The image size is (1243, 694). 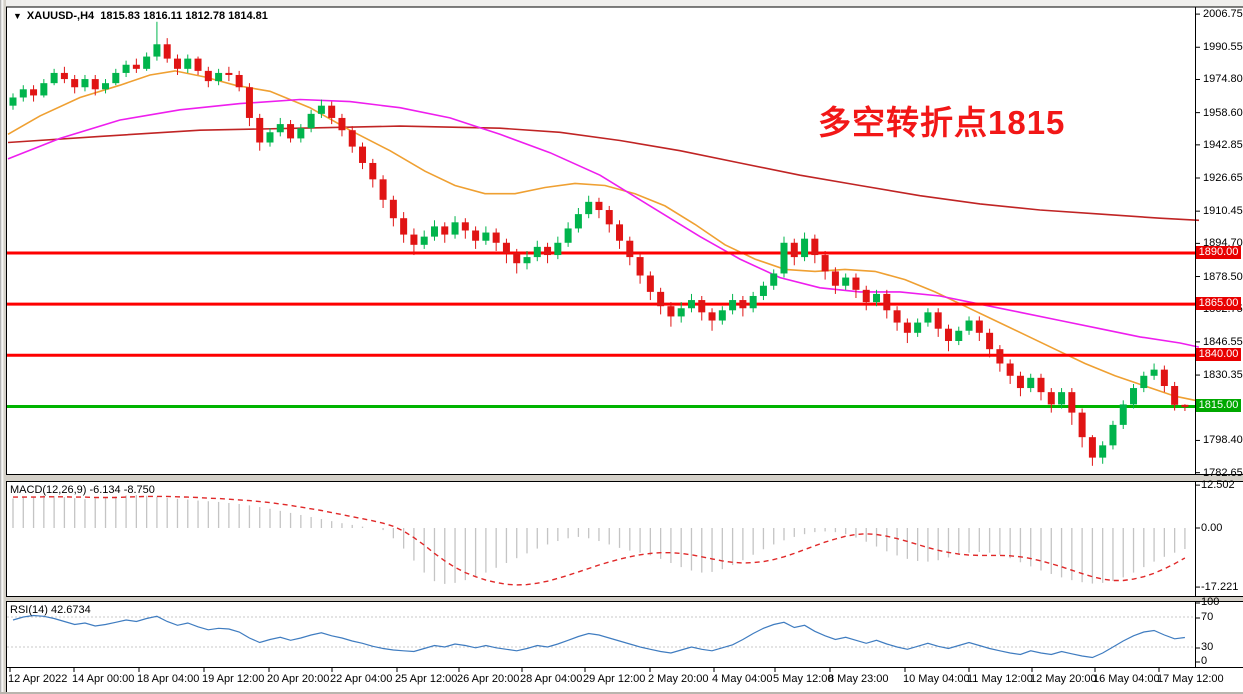 I want to click on time-axis-label: 12 May 20:00, so click(x=1063, y=679).